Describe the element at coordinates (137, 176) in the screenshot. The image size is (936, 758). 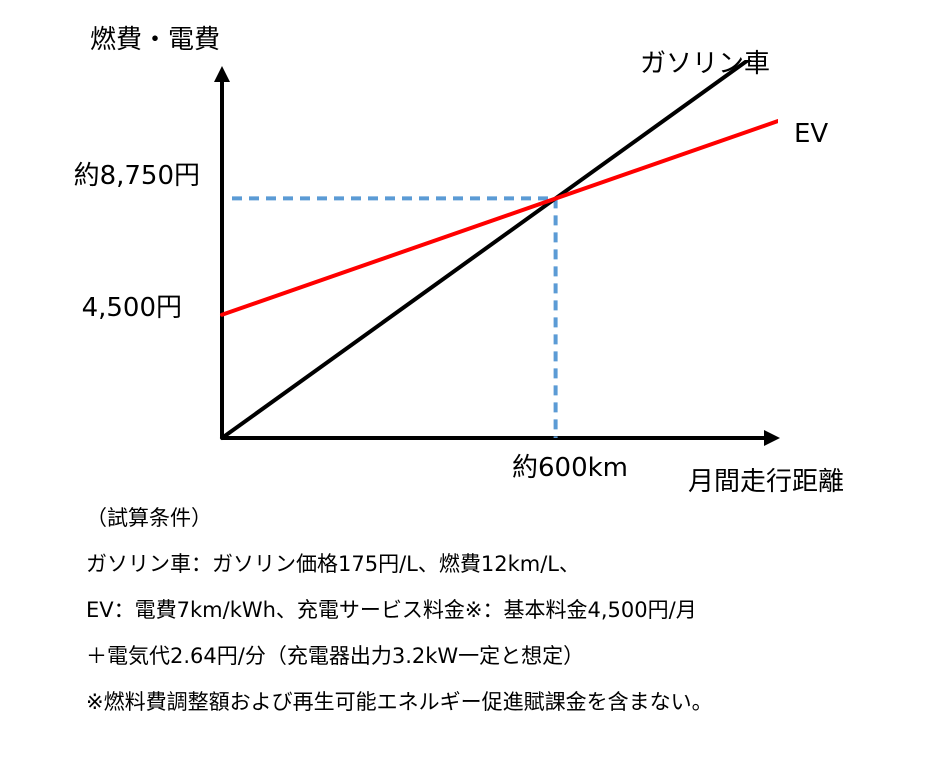
I see `y-tick-label-8750: 約8,750円` at that location.